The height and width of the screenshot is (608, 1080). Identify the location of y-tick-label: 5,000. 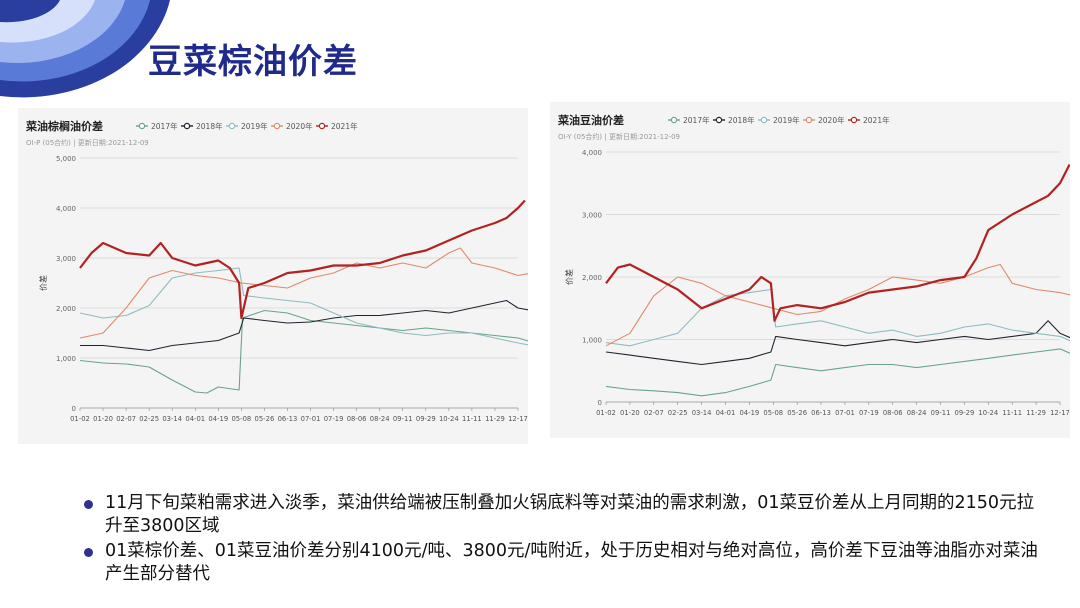
(66, 159).